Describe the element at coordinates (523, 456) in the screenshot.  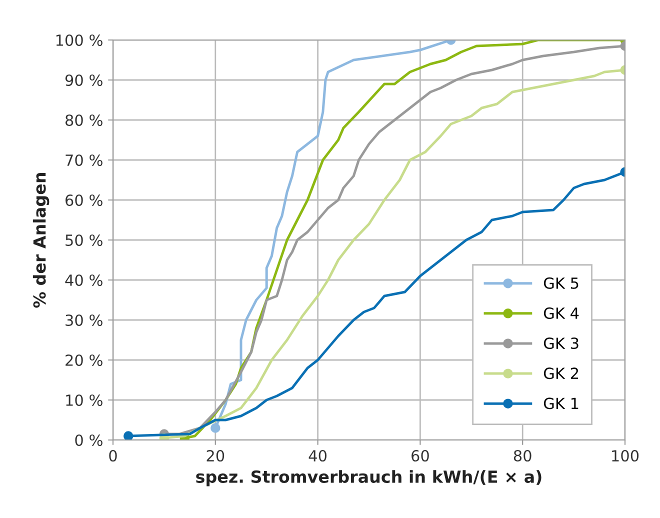
I see `x-tick-label: 80` at that location.